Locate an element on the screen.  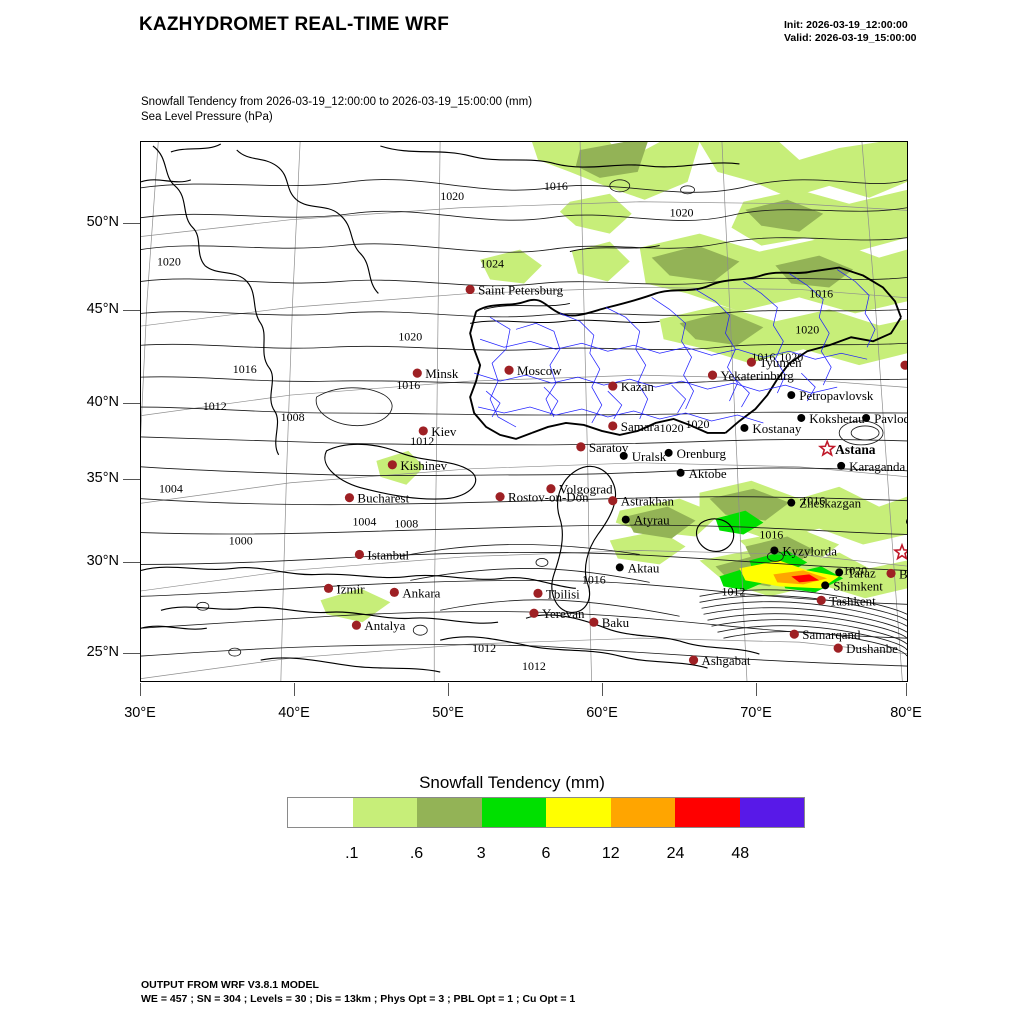
city-yerevan: Yerevan is located at coordinates (557, 613).